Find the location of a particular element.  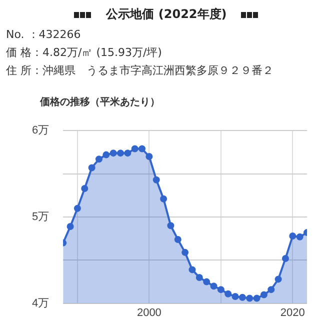

y-tick-label: 4万 is located at coordinates (41, 303).